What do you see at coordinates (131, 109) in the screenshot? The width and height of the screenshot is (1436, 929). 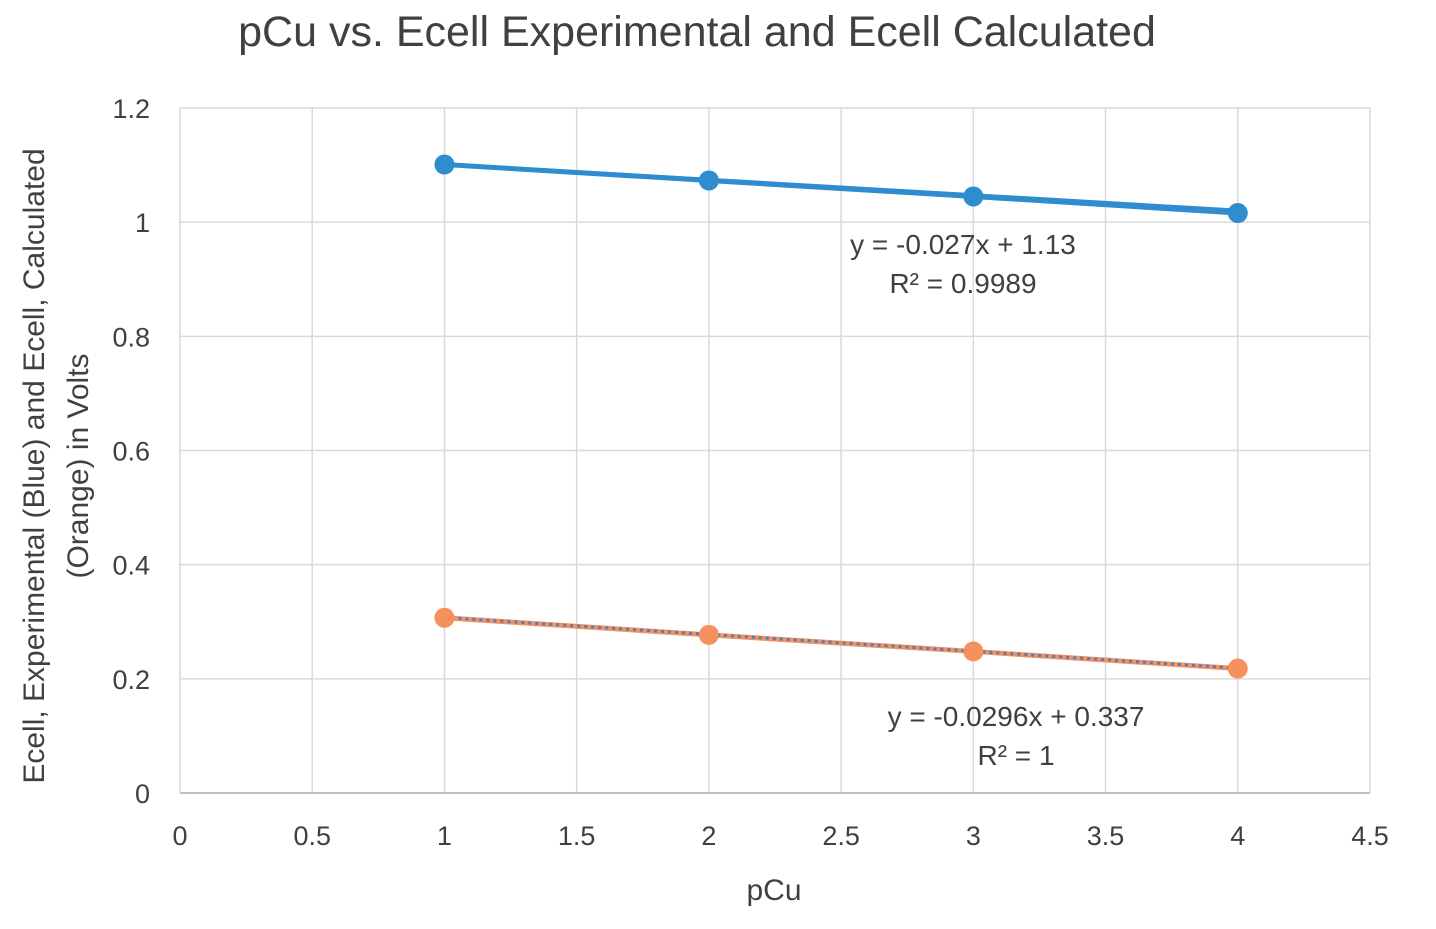 I see `y-tick-label: 1.2` at bounding box center [131, 109].